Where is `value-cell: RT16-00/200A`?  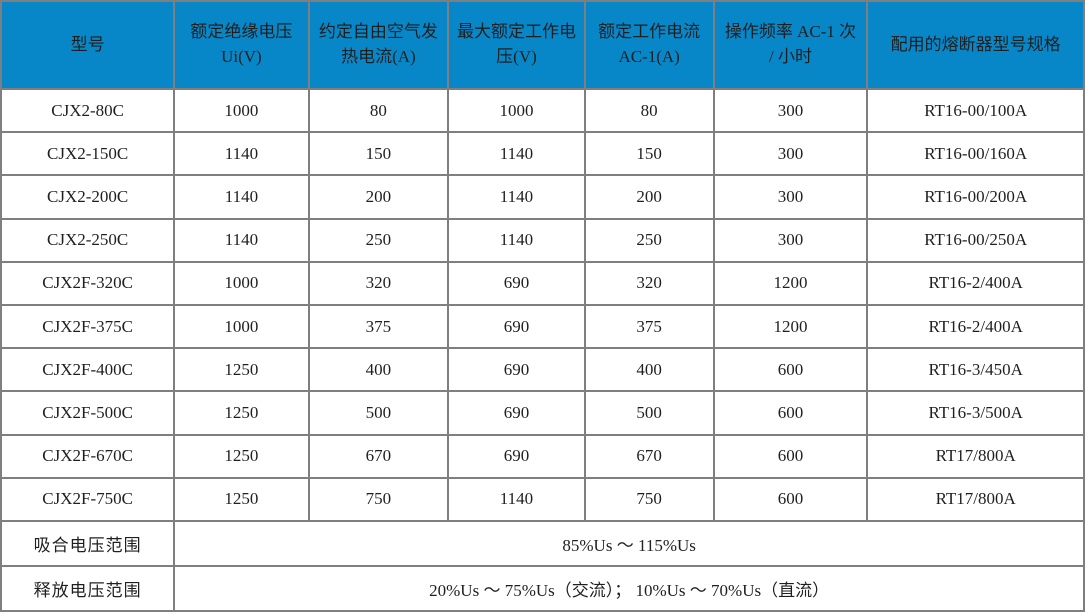
value-cell: RT16-00/200A is located at coordinates (975, 197).